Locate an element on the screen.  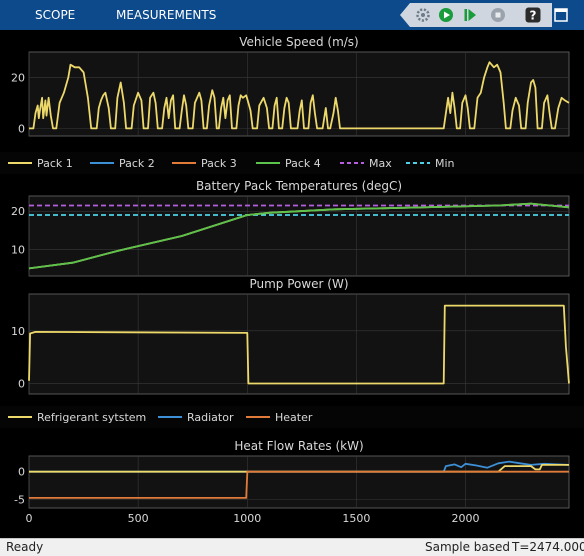
x-tick-label: 1500 is located at coordinates (356, 518).